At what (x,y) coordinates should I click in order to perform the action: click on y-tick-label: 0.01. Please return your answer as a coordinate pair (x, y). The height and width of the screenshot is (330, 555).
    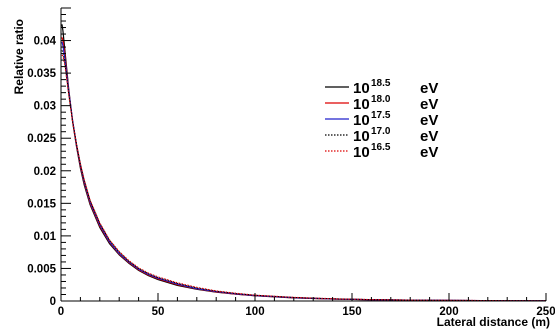
    Looking at the image, I should click on (45, 237).